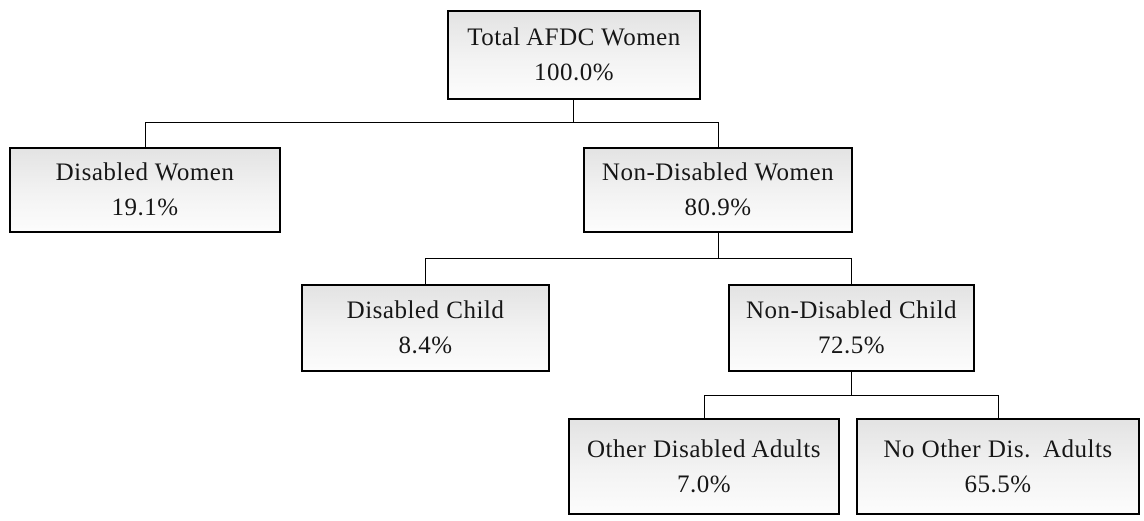 The image size is (1144, 521). Describe the element at coordinates (851, 328) in the screenshot. I see `node-non-disabled-child: Non-Disabled Child 72.5%` at that location.